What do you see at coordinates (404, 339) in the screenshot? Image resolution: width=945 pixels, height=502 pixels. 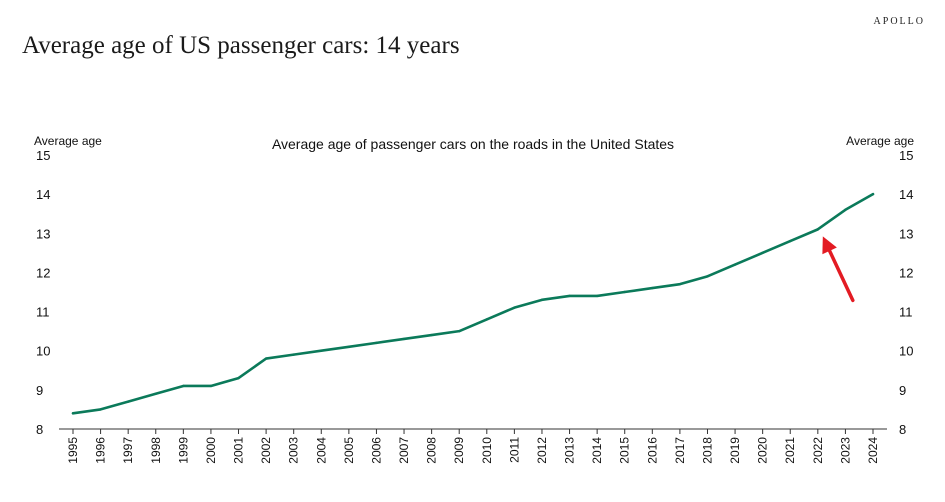 I see `data-point-2007` at bounding box center [404, 339].